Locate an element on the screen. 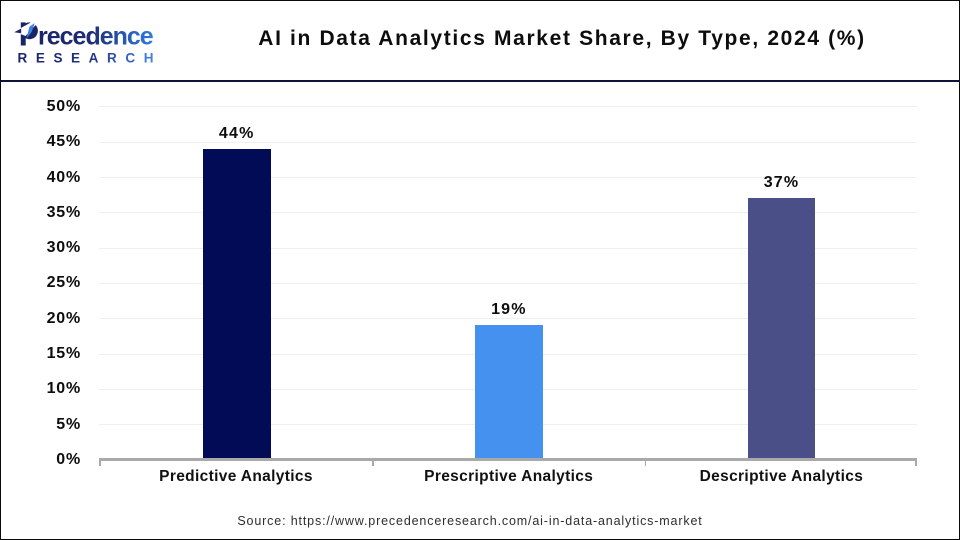 The height and width of the screenshot is (540, 960). svg-text: RESEARCH is located at coordinates (90, 58).